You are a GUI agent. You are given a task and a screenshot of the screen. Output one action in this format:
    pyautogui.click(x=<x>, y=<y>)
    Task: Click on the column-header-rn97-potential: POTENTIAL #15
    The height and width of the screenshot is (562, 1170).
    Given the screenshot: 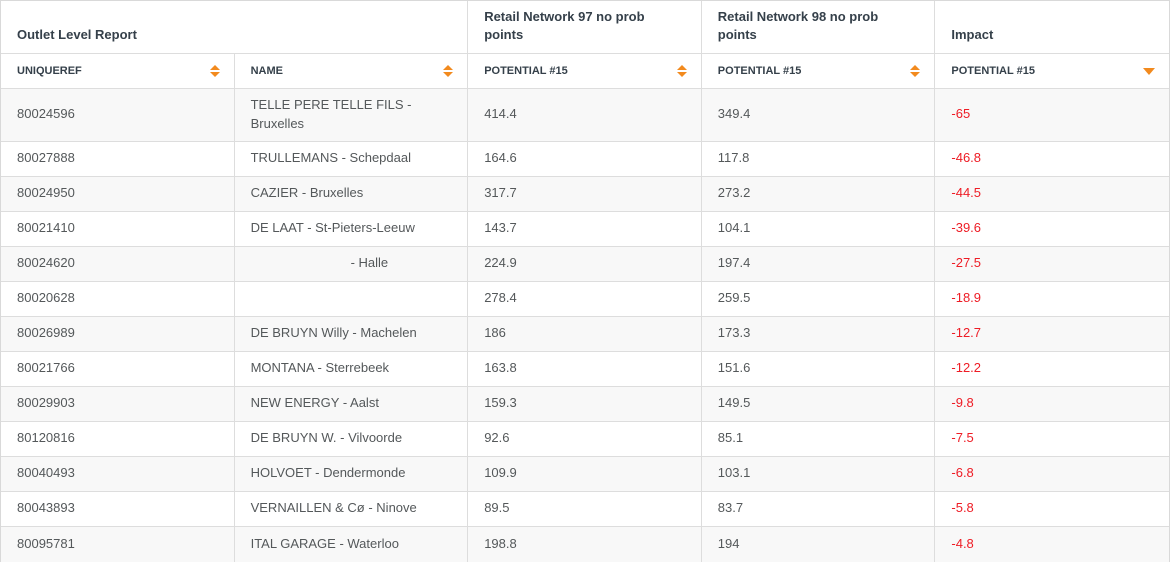 What is the action you would take?
    pyautogui.click(x=585, y=71)
    